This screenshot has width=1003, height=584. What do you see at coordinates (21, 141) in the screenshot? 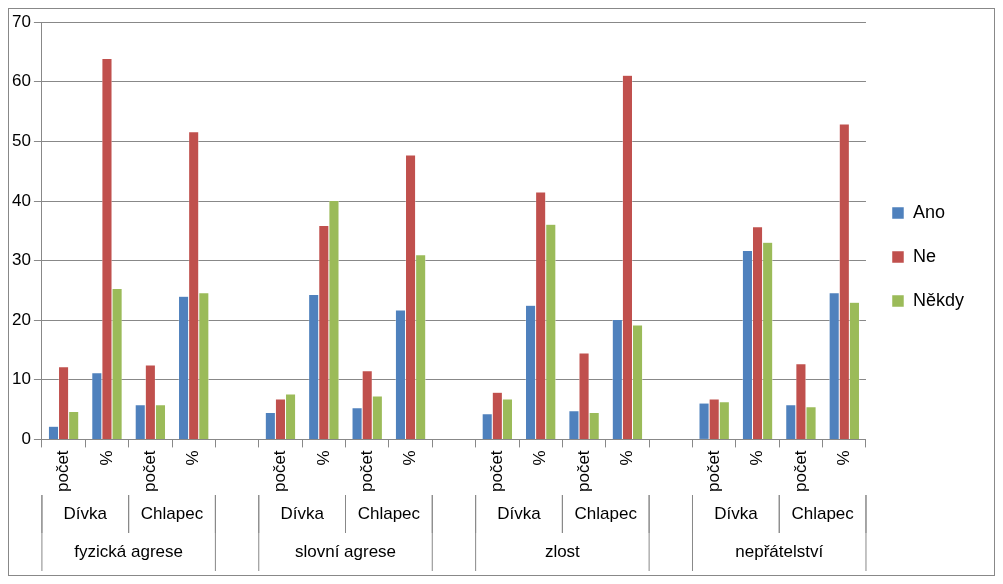
I see `y-tick-label: 50` at bounding box center [21, 141].